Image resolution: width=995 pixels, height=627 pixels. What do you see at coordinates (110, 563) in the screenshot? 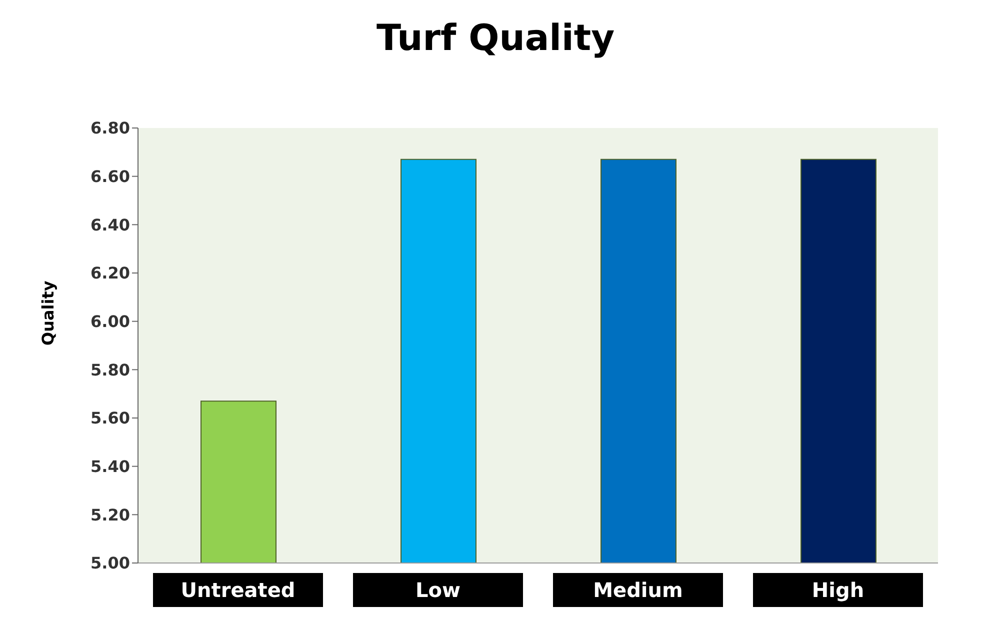
I see `y-tick-label: 5.00` at bounding box center [110, 563].